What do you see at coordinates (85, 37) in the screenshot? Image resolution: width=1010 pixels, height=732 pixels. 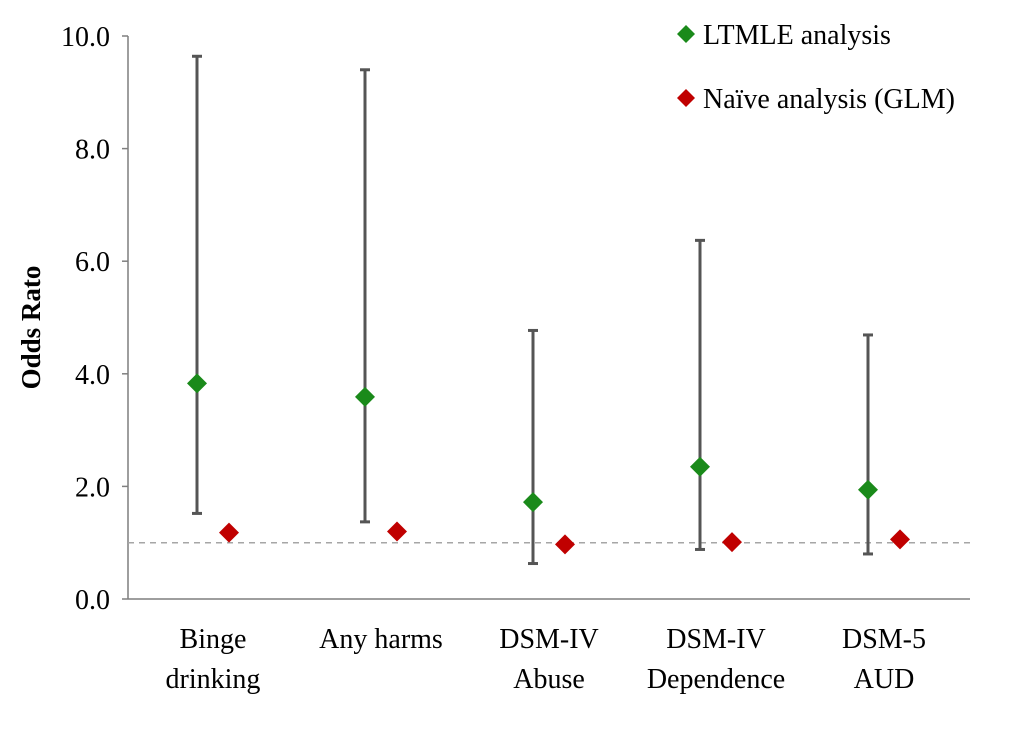 I see `y-tick-label: 10.0` at bounding box center [85, 37].